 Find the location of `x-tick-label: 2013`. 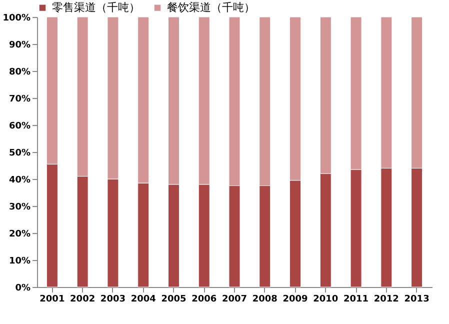

x-tick-label: 2013 is located at coordinates (417, 299).